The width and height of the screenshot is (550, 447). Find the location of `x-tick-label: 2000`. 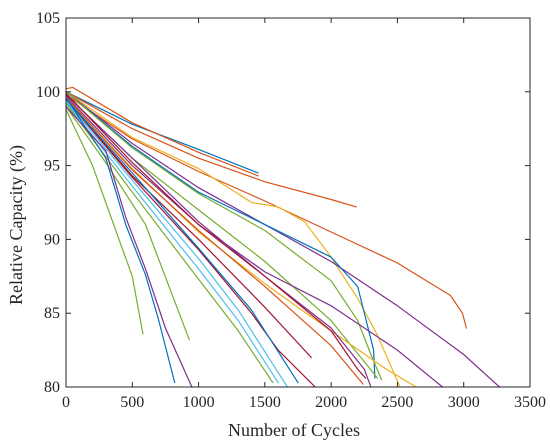

x-tick-label: 2000 is located at coordinates (331, 402).